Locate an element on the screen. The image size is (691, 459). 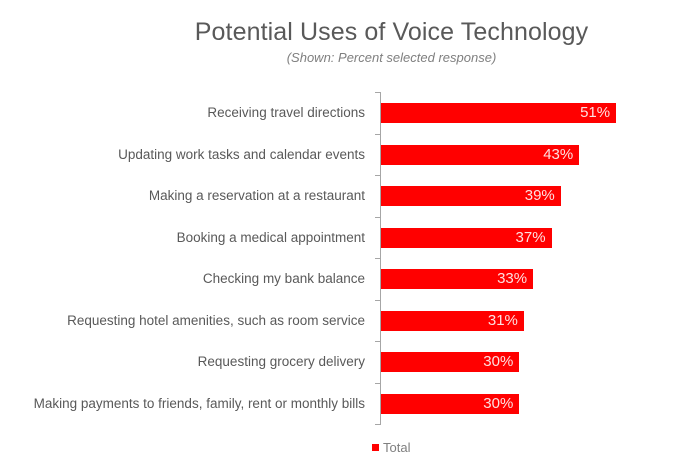
bar: 39% is located at coordinates (471, 196).